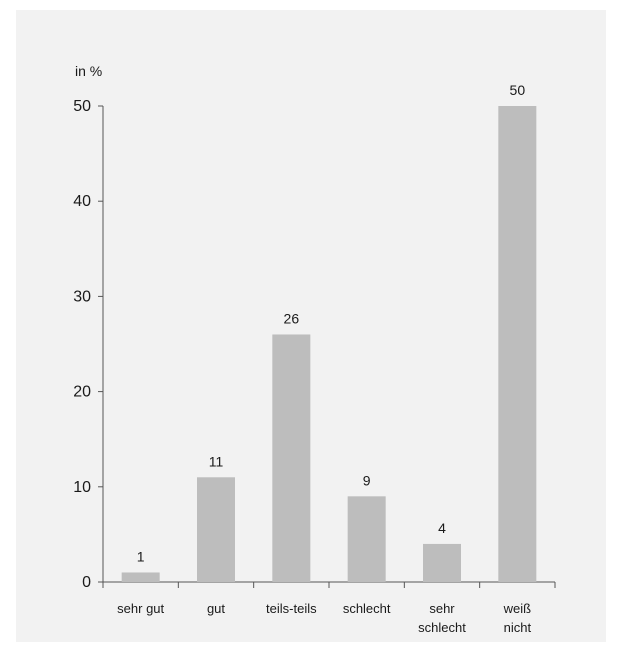 Image resolution: width=617 pixels, height=654 pixels. What do you see at coordinates (517, 608) in the screenshot?
I see `x-category-label: weiß` at bounding box center [517, 608].